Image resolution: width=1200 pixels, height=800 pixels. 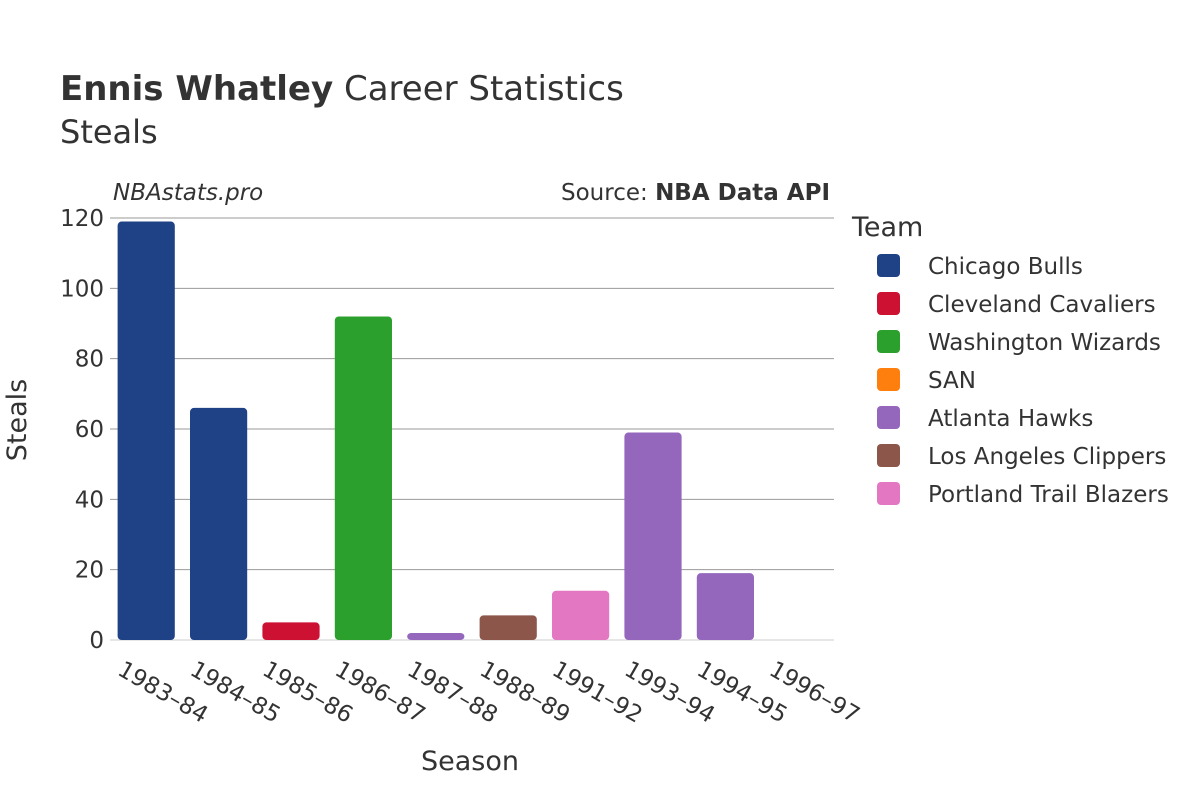 I want to click on site-credit: NBAstats.pro, so click(x=188, y=193).